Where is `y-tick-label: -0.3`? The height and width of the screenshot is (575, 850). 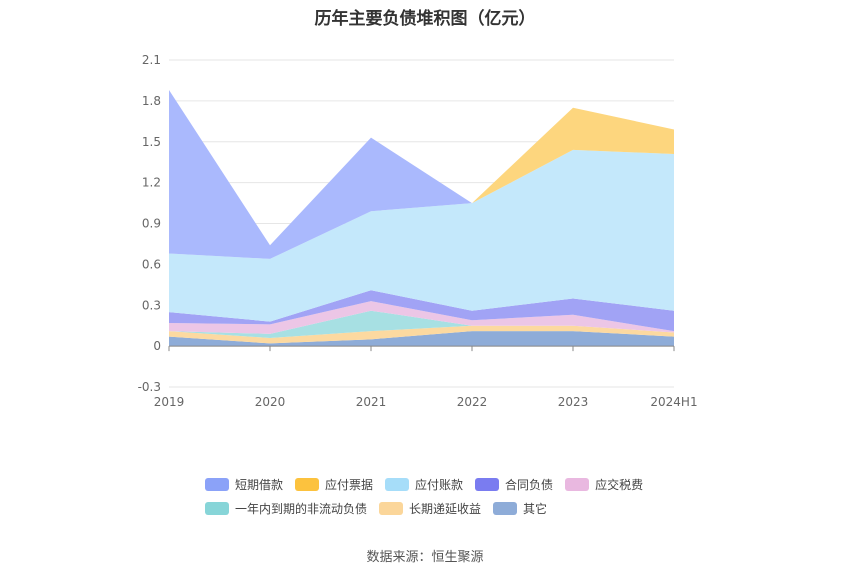 y-tick-label: -0.3 is located at coordinates (149, 387).